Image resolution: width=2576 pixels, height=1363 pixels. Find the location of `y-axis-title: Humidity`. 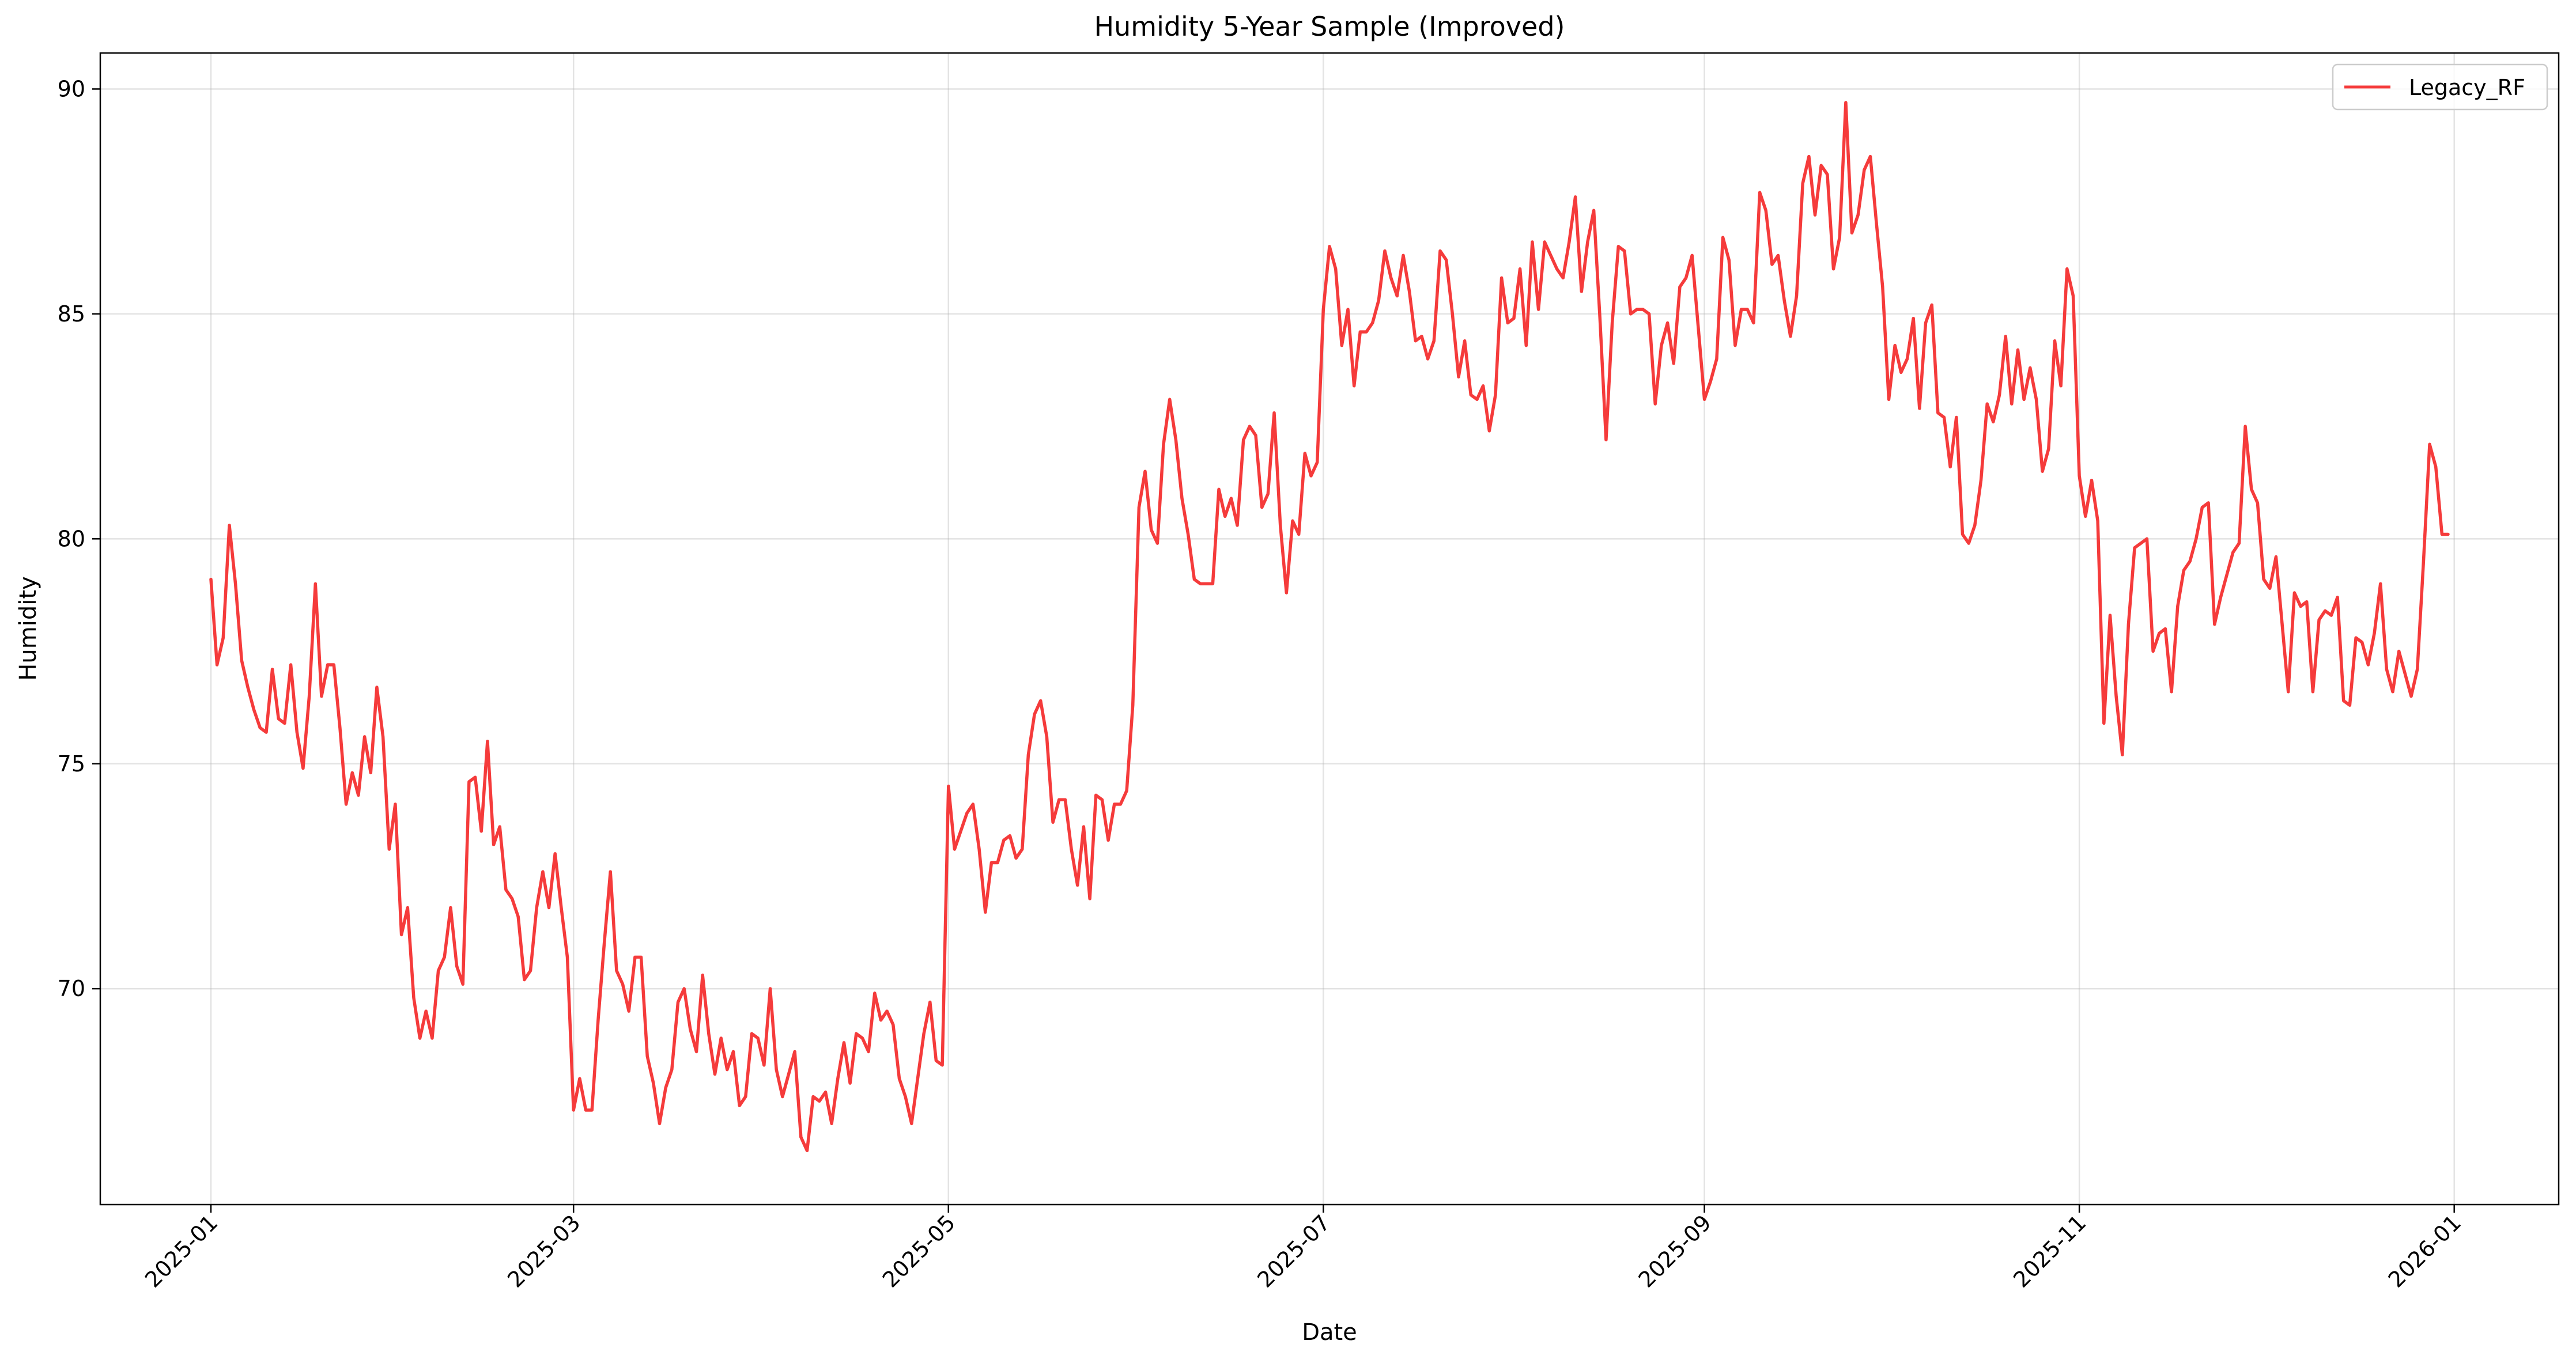

y-axis-title: Humidity is located at coordinates (28, 628).